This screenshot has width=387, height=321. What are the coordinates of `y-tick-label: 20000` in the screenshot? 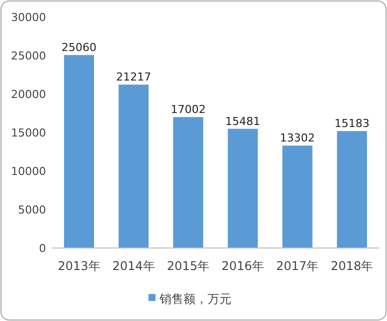 It's located at (28, 94).